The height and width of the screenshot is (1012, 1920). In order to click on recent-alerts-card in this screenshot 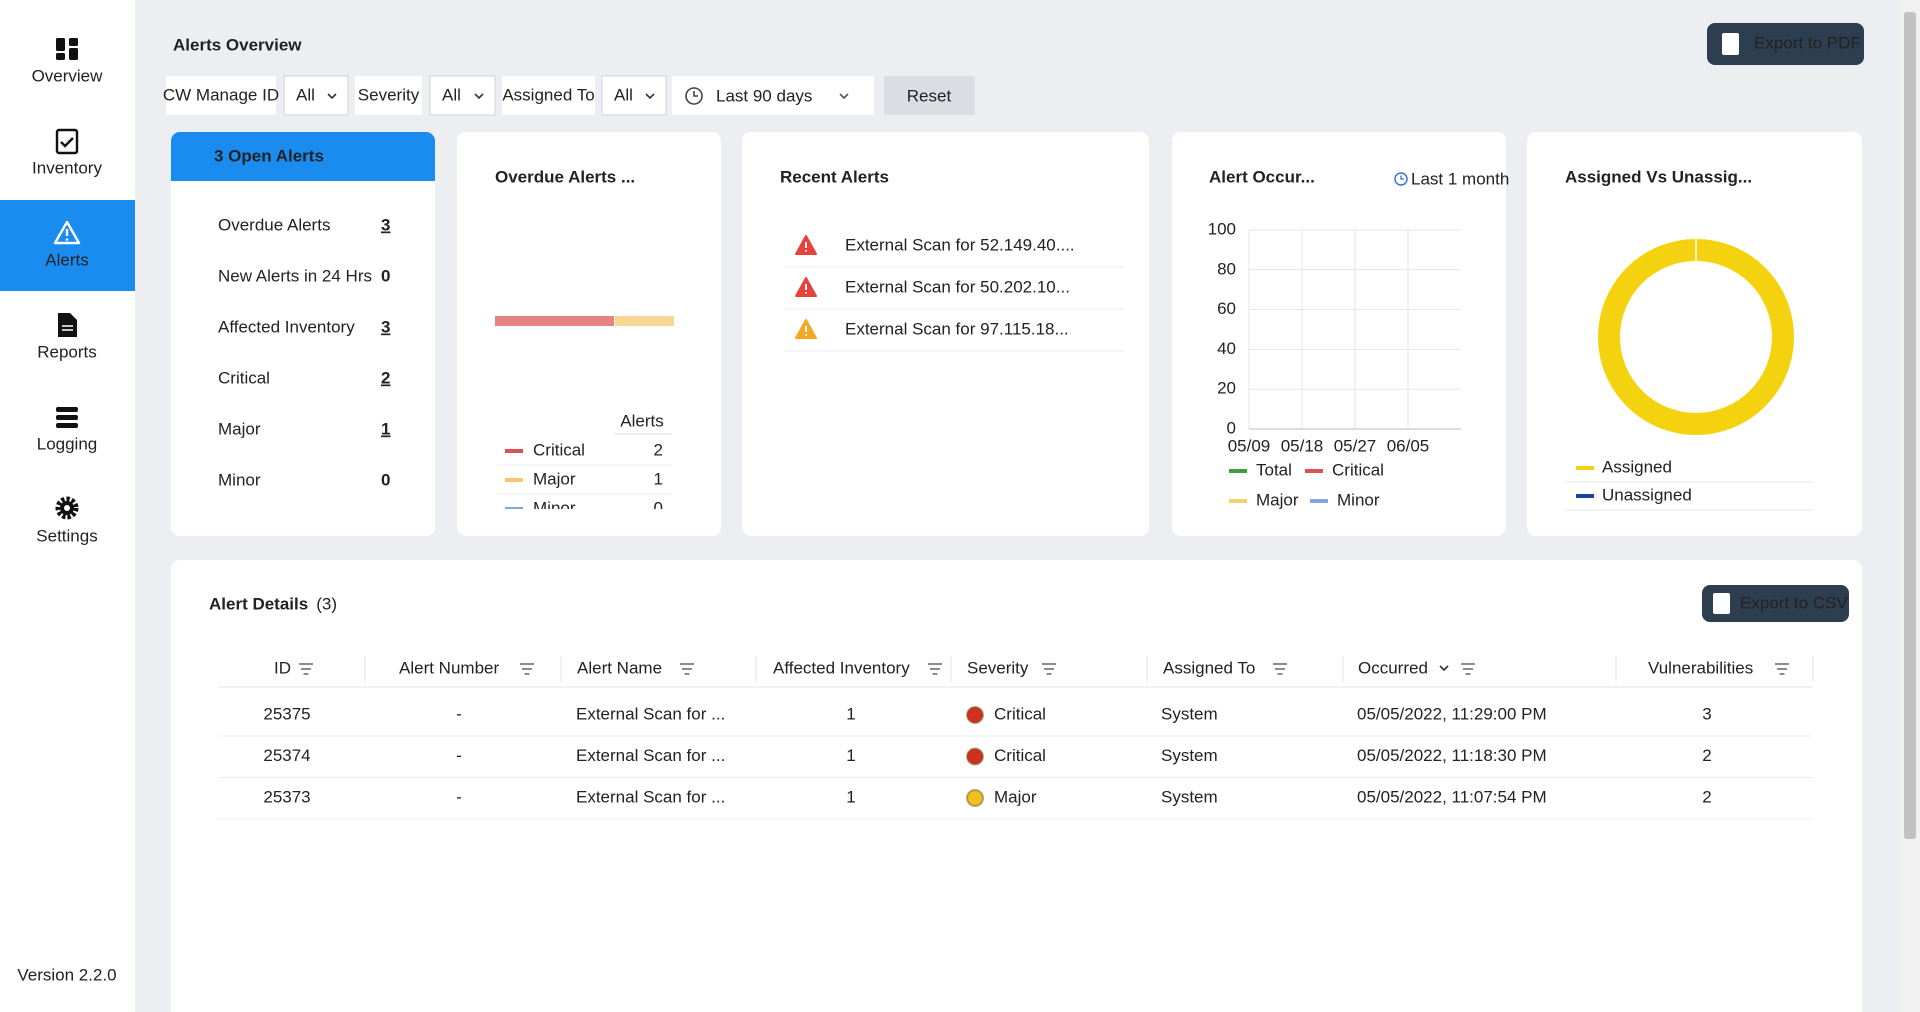, I will do `click(945, 334)`.